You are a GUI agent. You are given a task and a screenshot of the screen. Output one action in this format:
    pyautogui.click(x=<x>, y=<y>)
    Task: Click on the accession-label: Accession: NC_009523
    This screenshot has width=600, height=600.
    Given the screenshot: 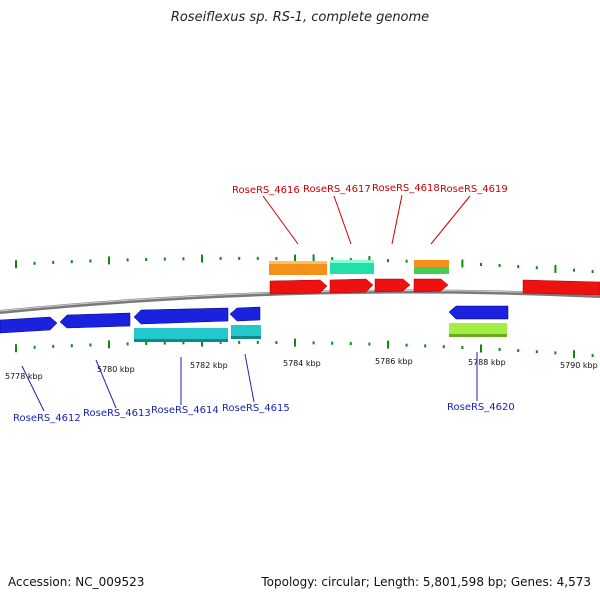 What is the action you would take?
    pyautogui.click(x=76, y=582)
    